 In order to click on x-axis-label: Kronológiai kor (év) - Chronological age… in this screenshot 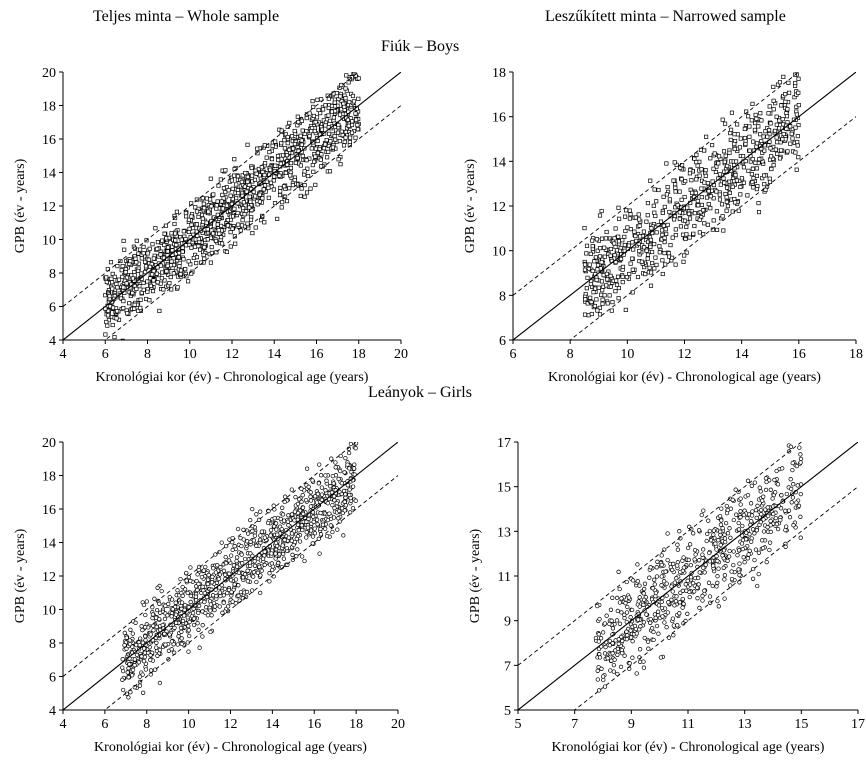, I will do `click(684, 377)`.